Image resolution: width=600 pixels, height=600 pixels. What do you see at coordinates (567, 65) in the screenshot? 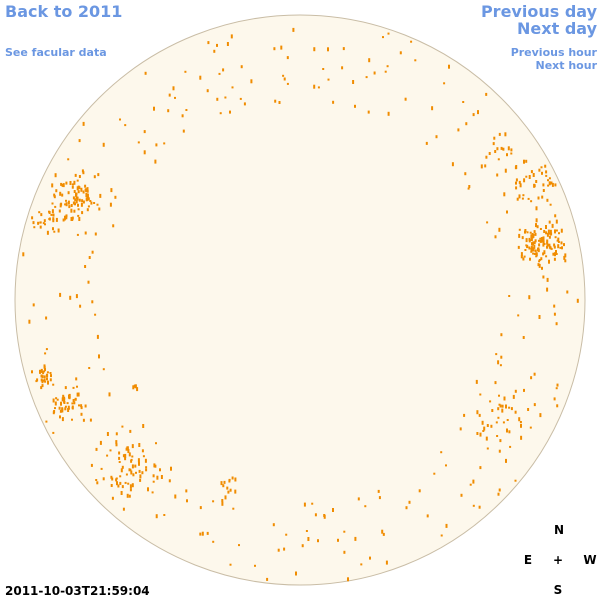
I see `next-hour-link: Next hour` at bounding box center [567, 65].